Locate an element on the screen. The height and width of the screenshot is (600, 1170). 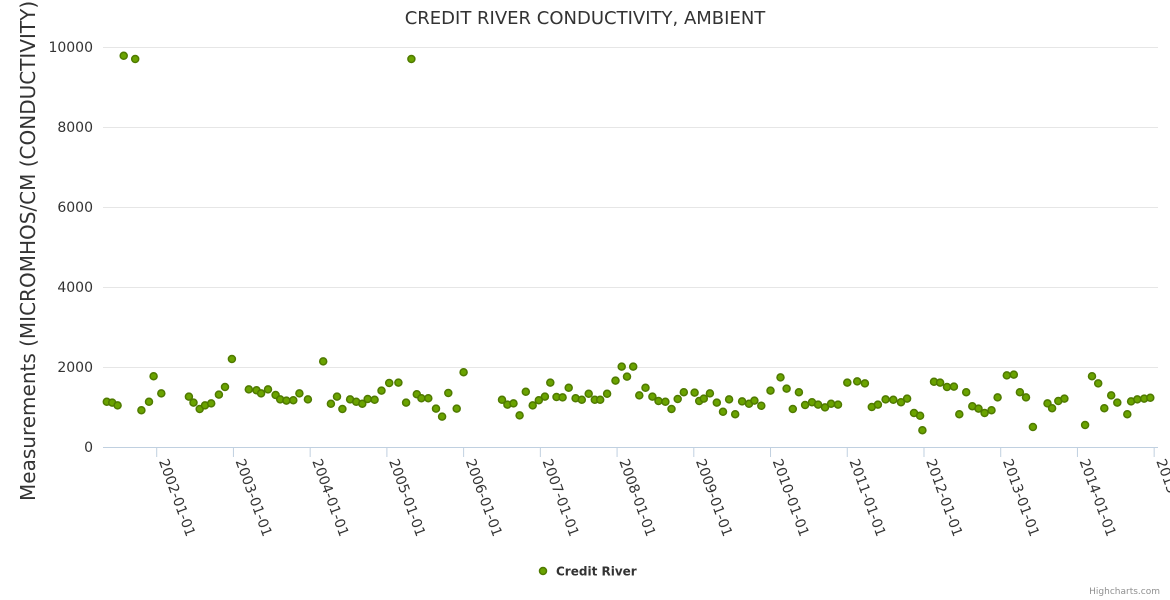
legend-item-credit-river: Credit River is located at coordinates (587, 572).